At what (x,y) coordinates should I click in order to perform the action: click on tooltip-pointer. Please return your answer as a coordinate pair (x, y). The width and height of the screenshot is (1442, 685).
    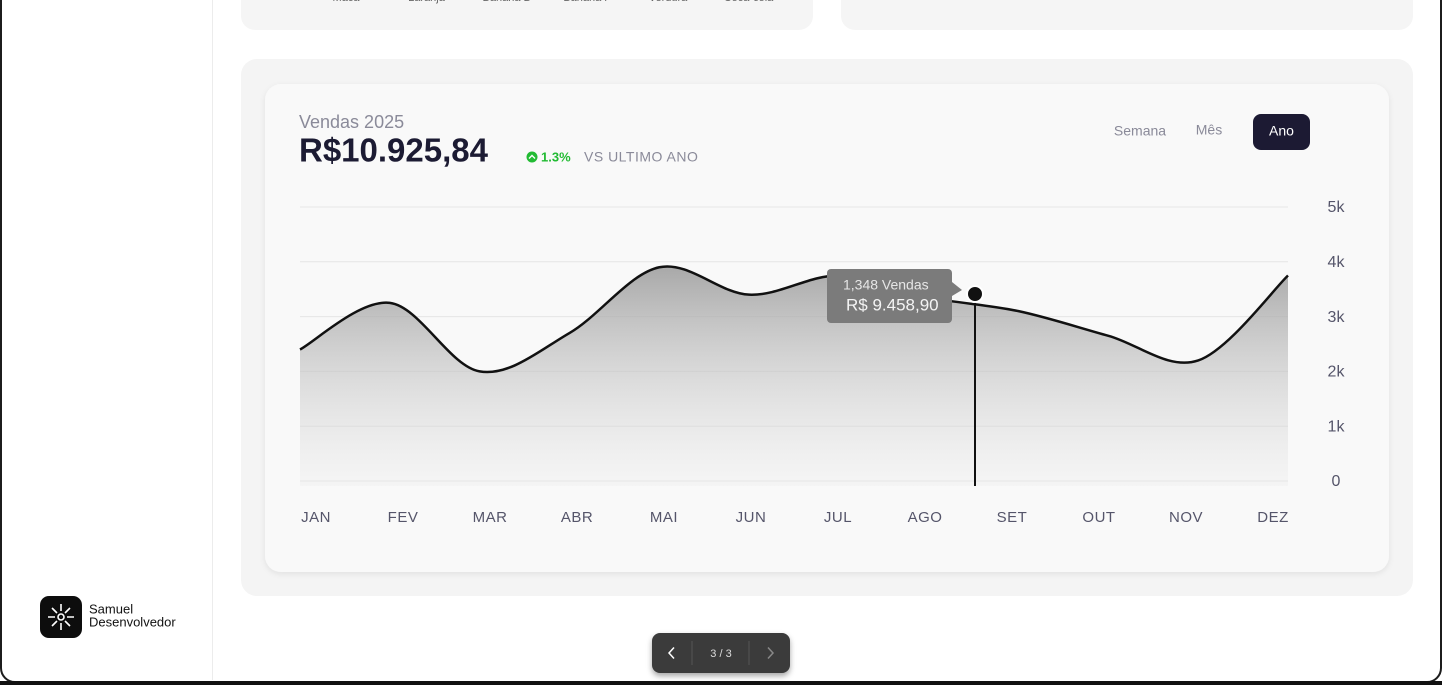
    Looking at the image, I should click on (957, 289).